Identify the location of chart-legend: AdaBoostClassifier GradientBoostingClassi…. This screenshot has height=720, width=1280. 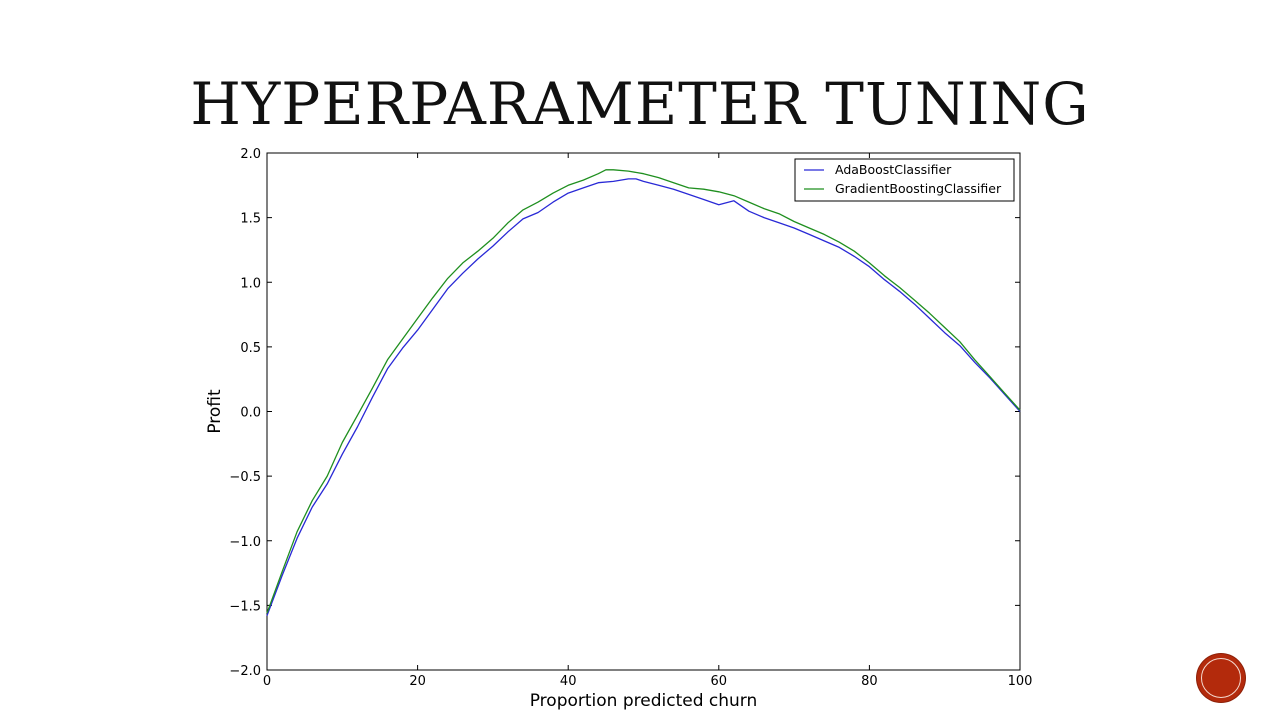
(904, 180).